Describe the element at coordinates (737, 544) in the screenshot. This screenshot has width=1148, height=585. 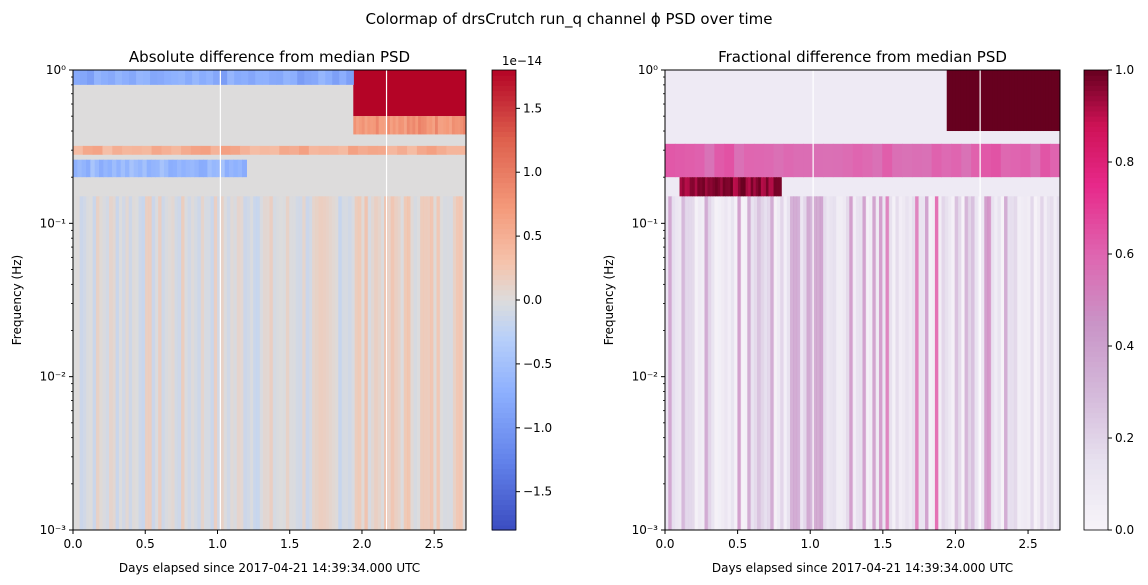
I see `x-tick-label: 0.5` at that location.